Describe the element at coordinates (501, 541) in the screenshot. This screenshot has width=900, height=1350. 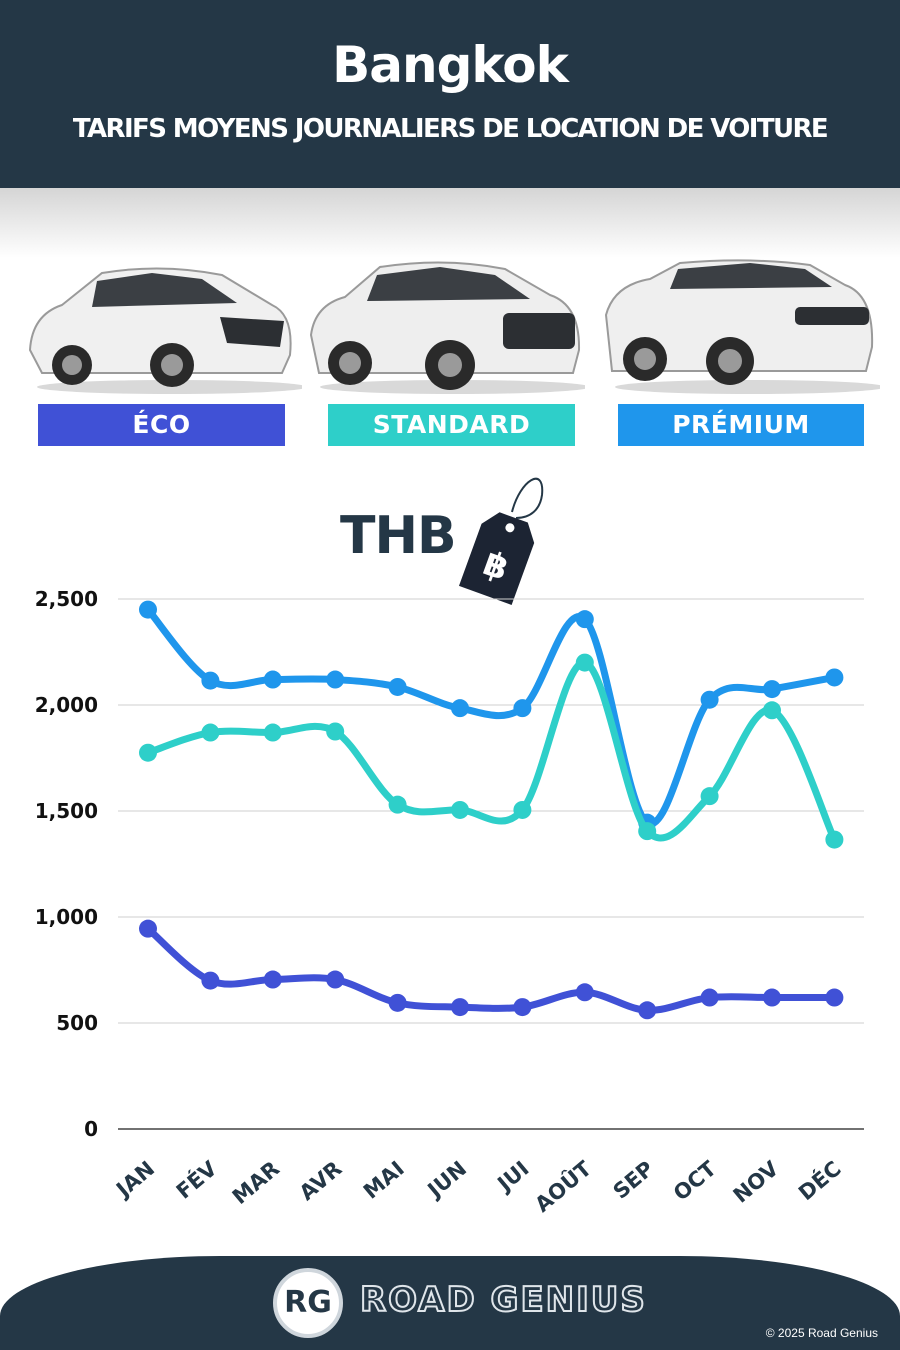
I see `price-tag-icon: ฿` at that location.